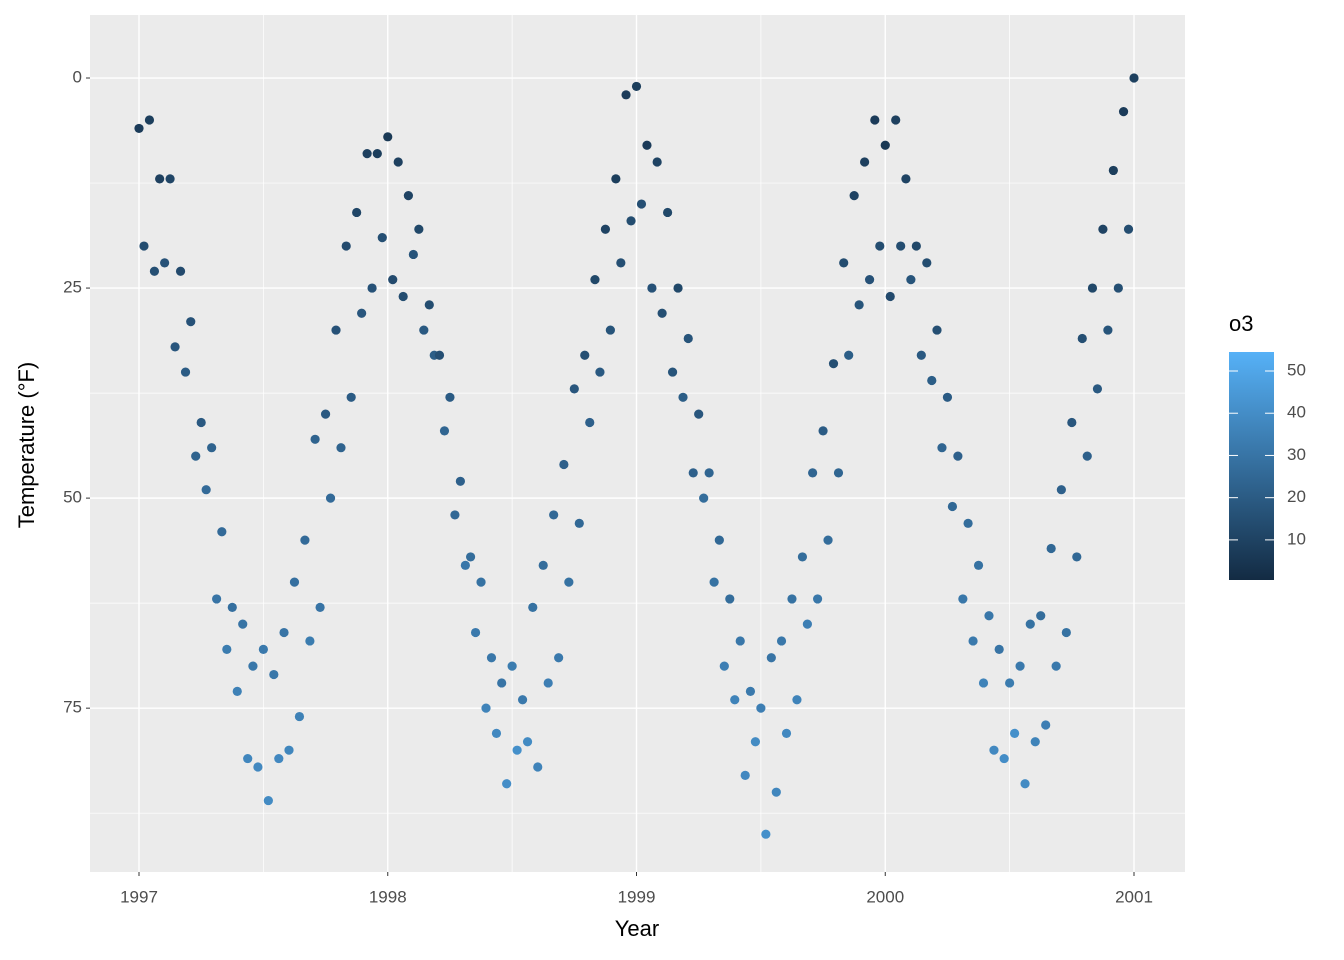 This screenshot has width=1344, height=960. Describe the element at coordinates (72, 707) in the screenshot. I see `y-tick-label: 75` at that location.